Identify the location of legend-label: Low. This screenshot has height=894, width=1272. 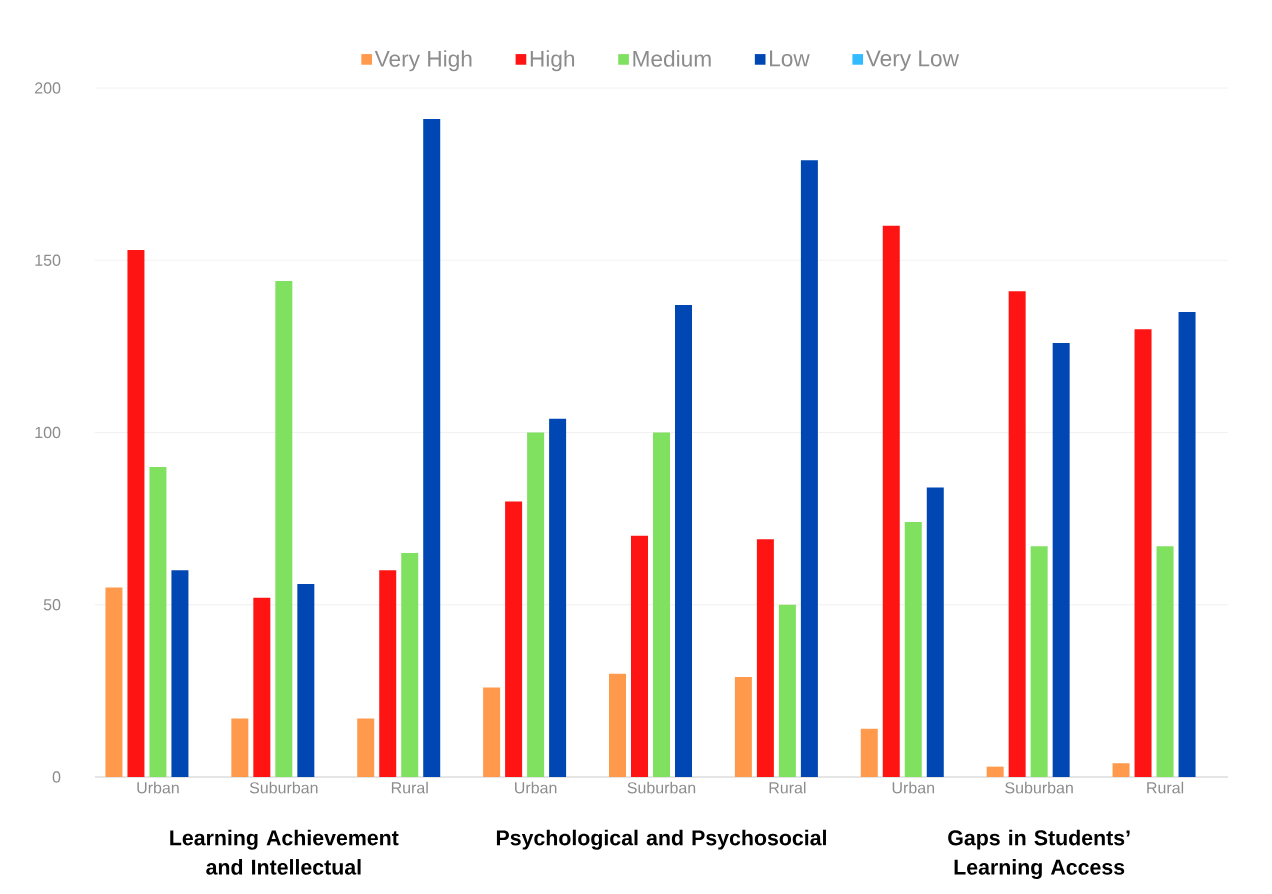
(790, 58).